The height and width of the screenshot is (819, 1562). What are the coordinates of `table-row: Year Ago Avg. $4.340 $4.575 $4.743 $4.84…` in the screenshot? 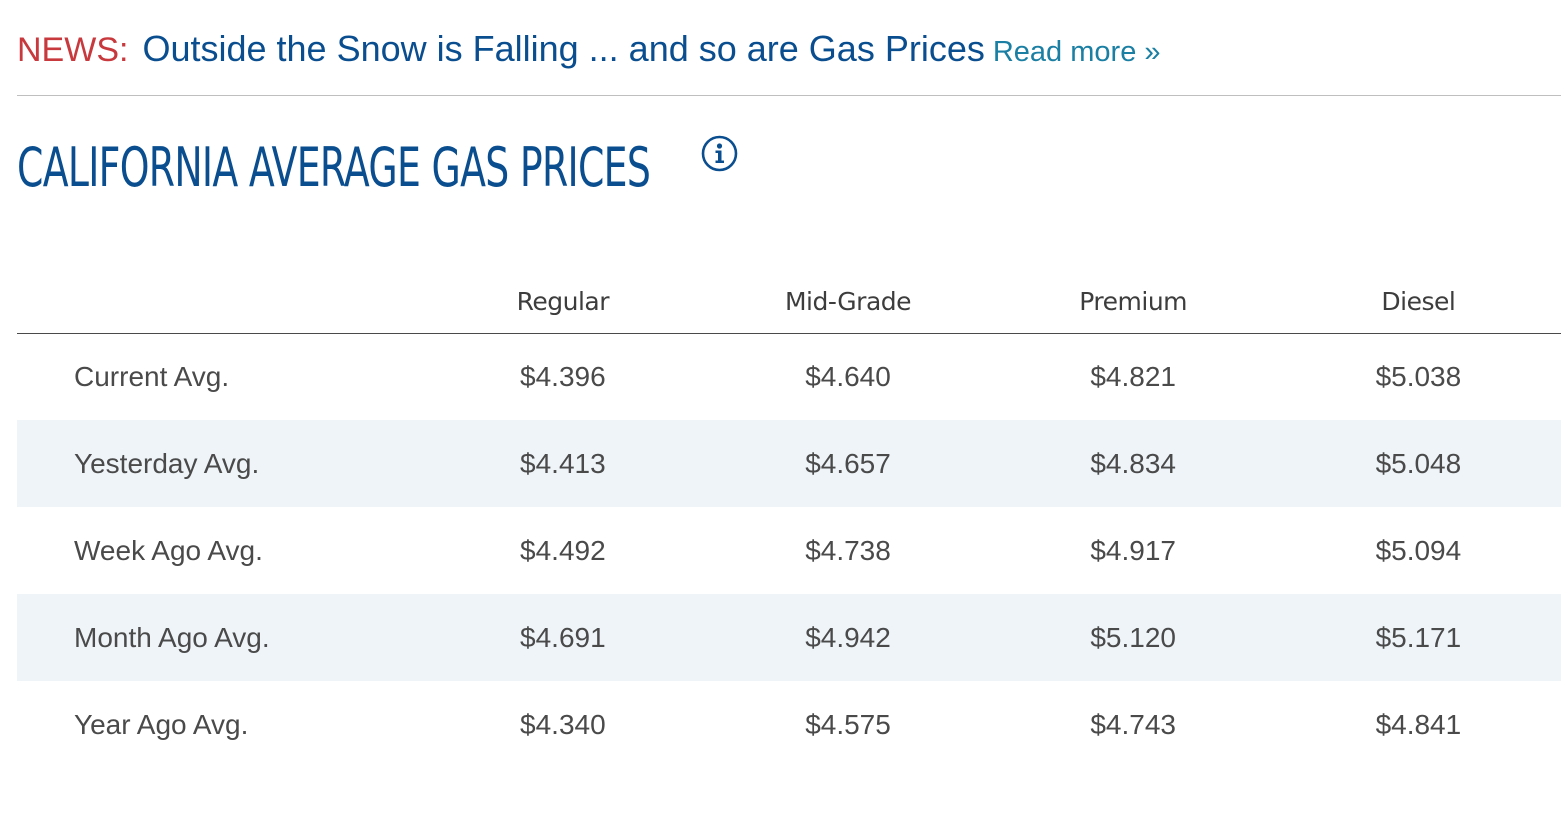 It's located at (789, 724).